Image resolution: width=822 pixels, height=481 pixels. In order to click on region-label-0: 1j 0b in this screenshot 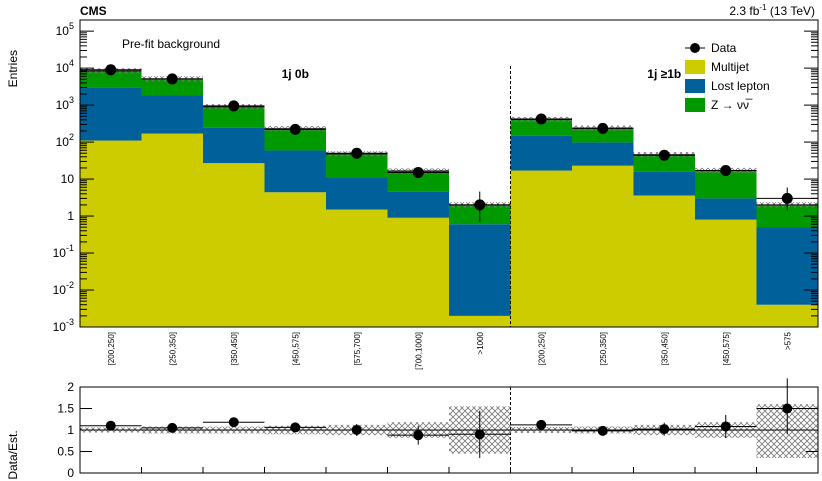, I will do `click(295, 74)`.